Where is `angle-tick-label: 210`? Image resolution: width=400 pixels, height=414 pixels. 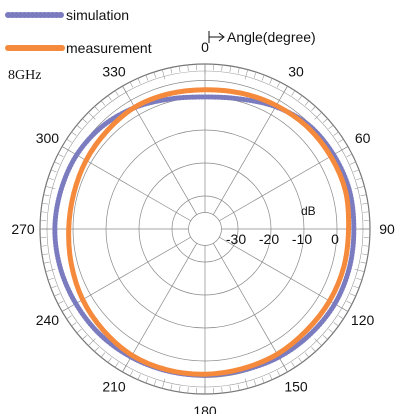 angle-tick-label: 210 is located at coordinates (114, 387).